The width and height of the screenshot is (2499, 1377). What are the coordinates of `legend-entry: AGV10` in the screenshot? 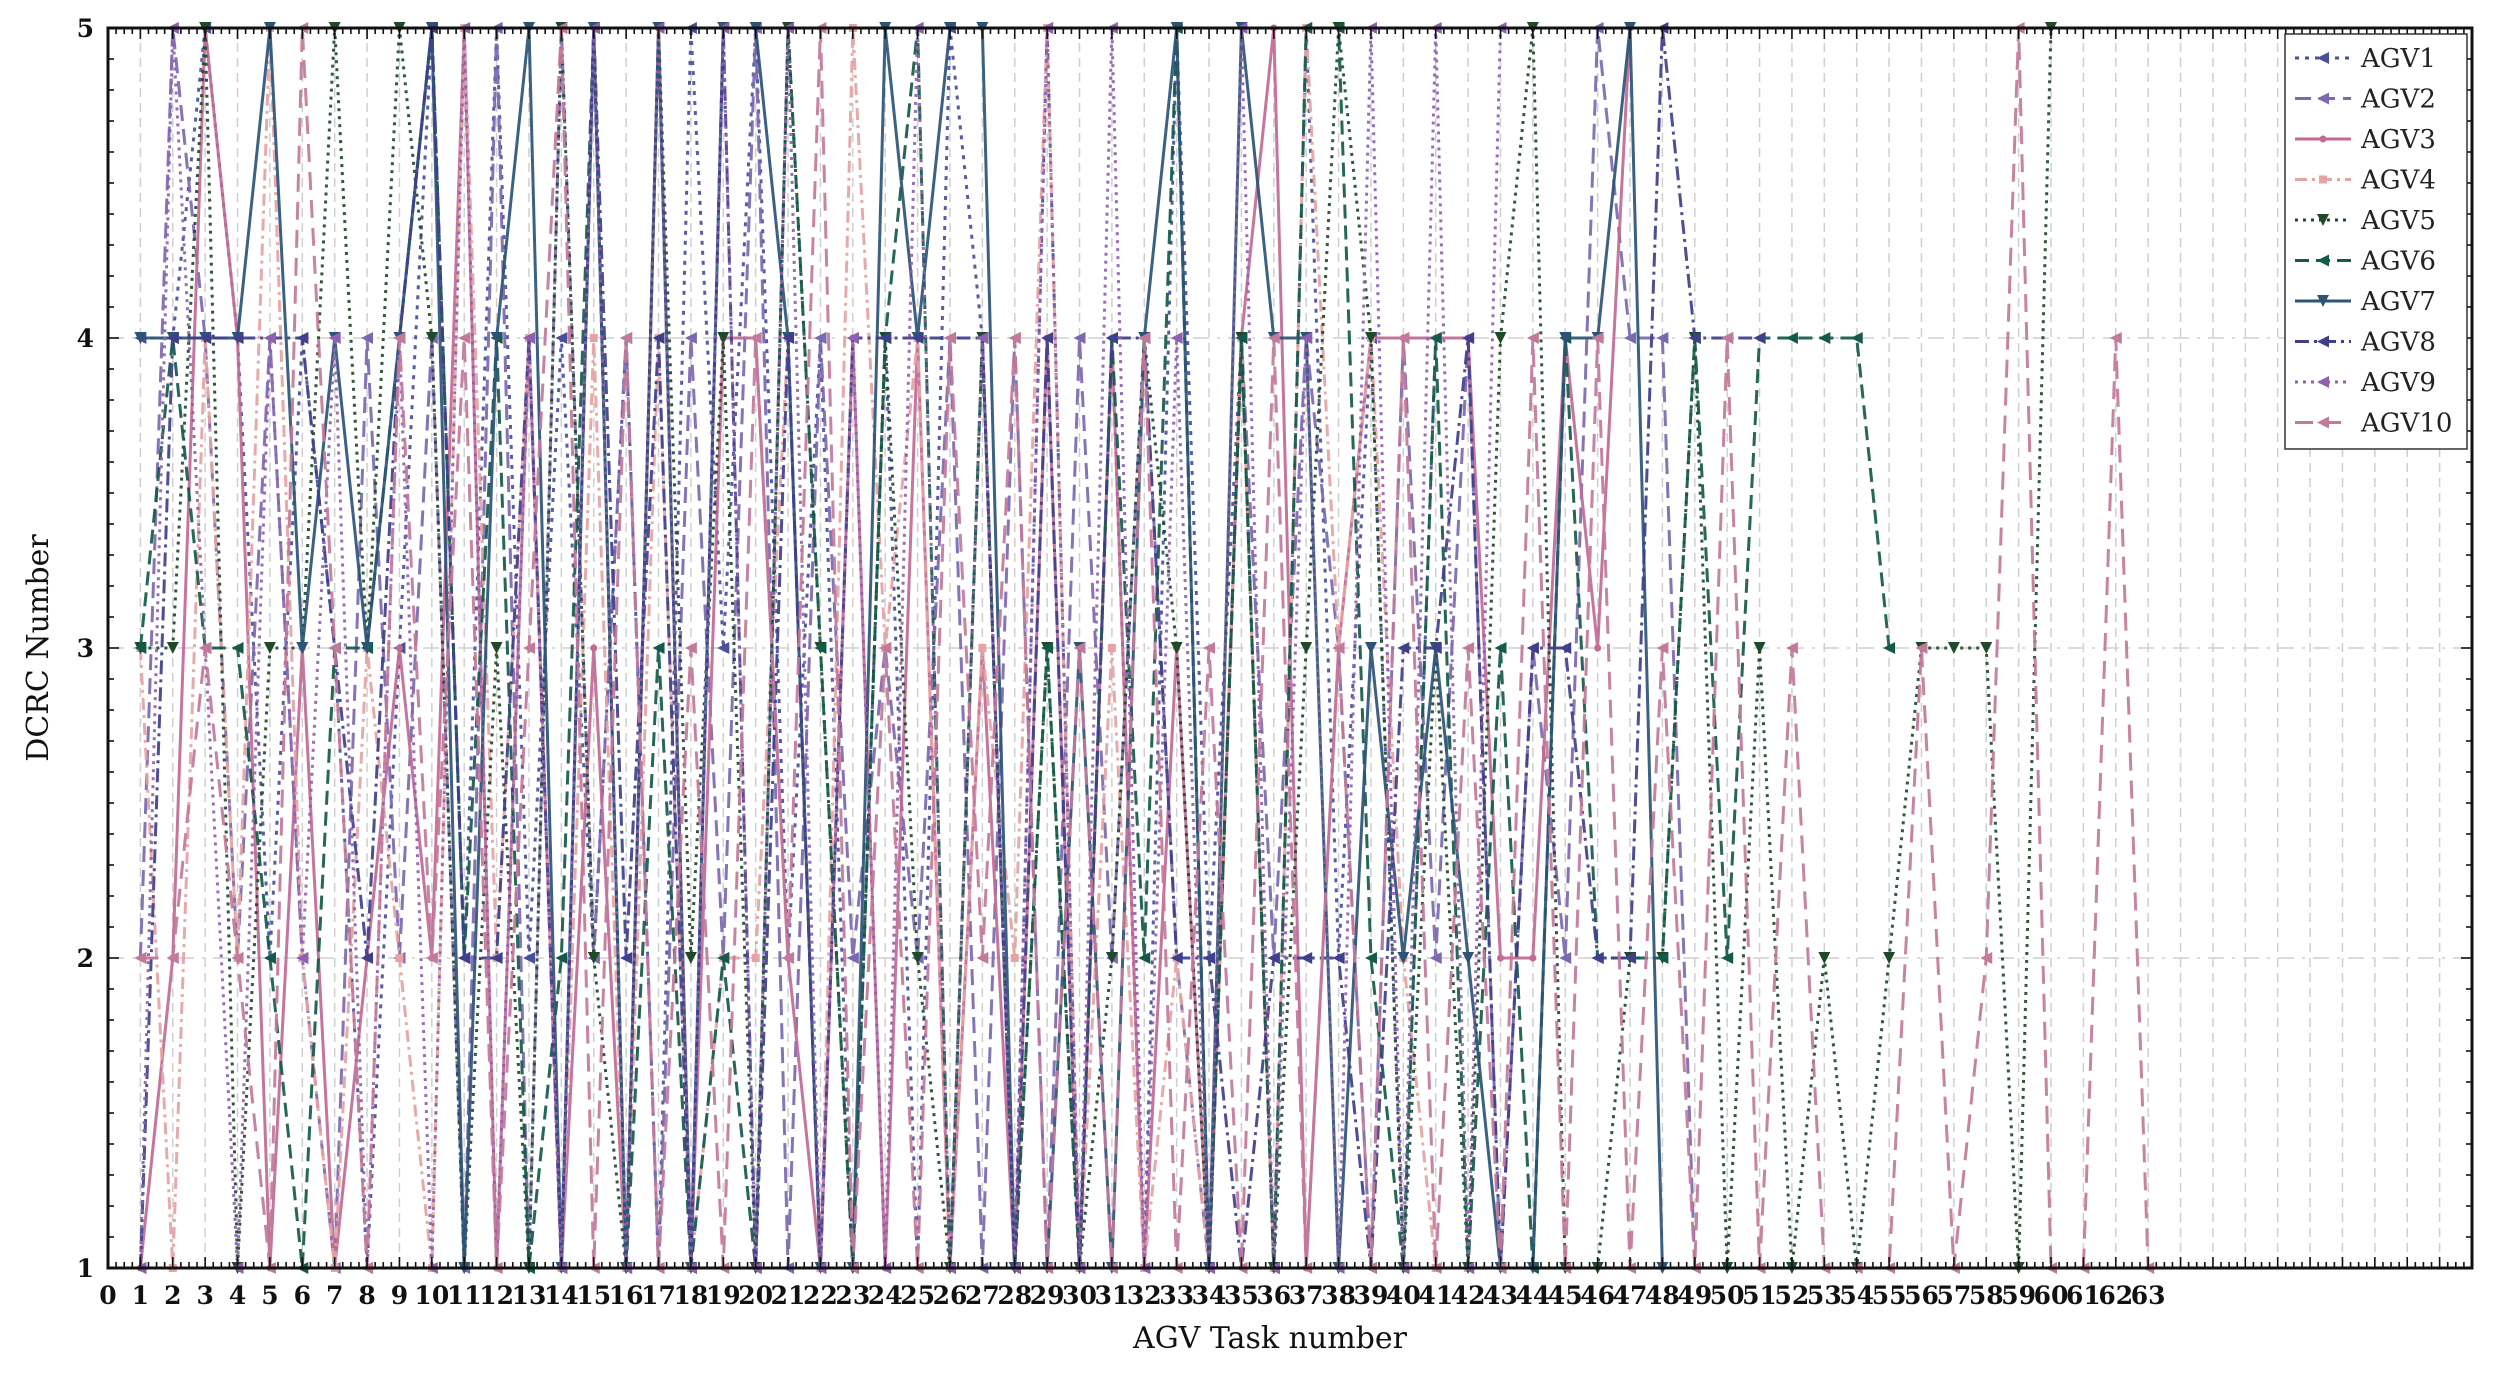 It's located at (2373, 424).